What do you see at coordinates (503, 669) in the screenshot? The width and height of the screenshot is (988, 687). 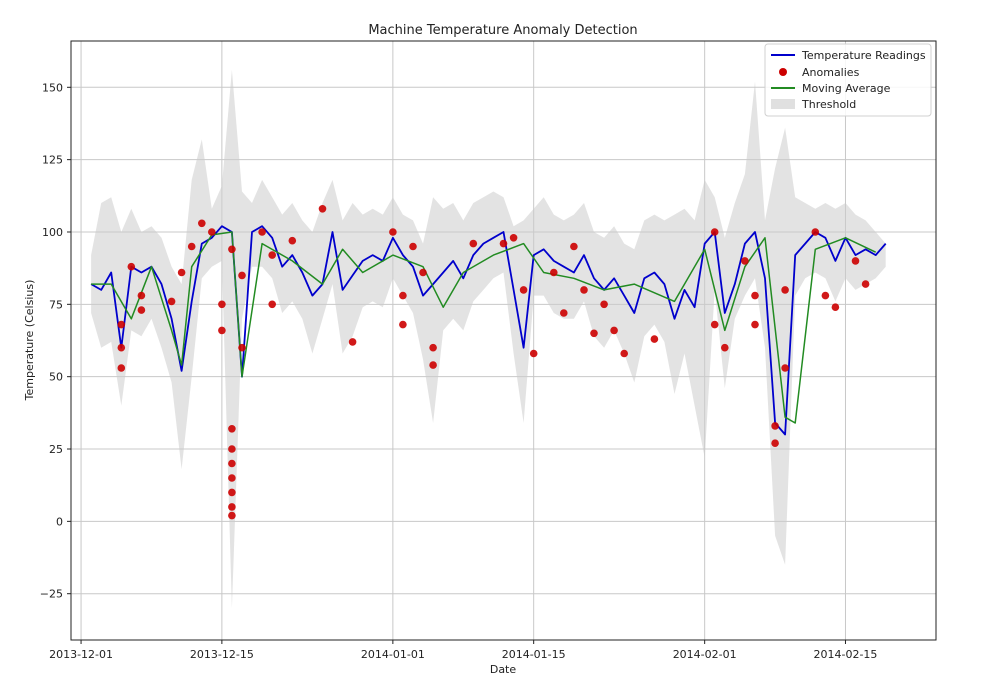 I see `x-axis-label: Date` at bounding box center [503, 669].